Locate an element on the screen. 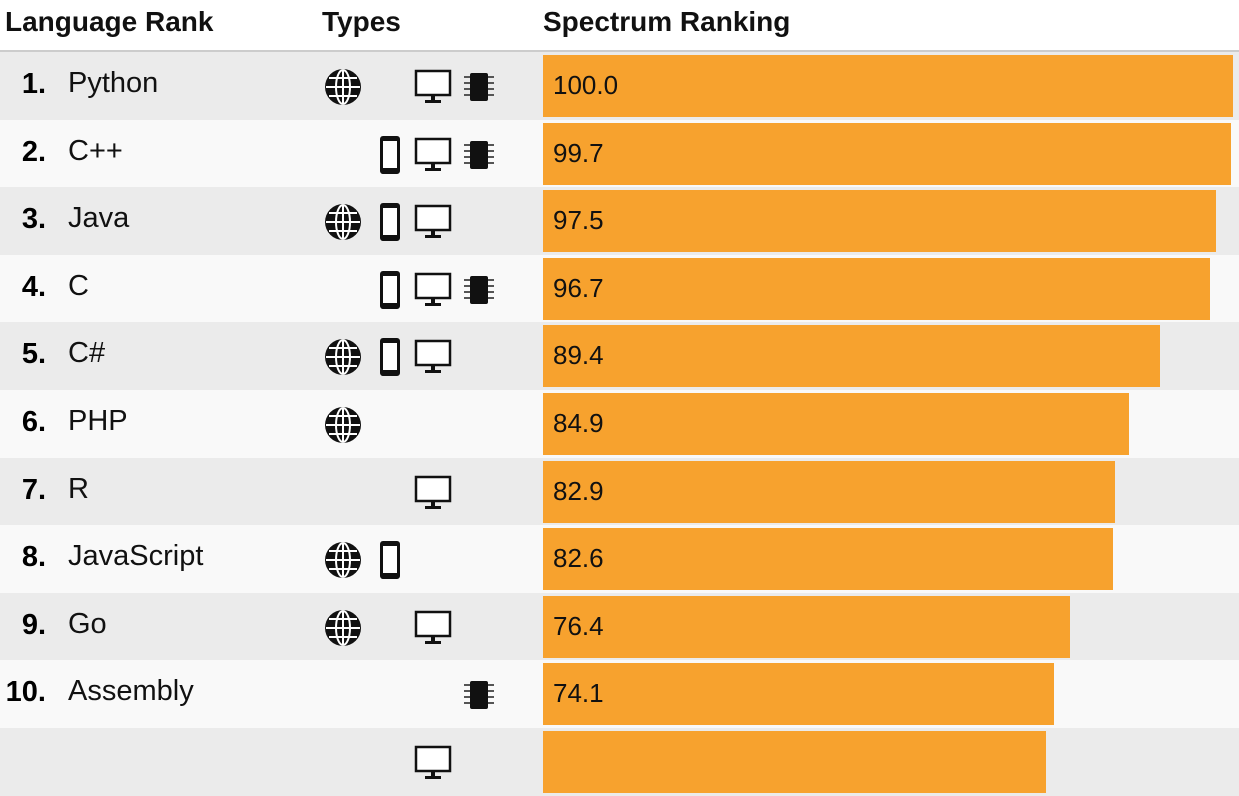 The image size is (1239, 796). table-row: 1. Python 100.0 is located at coordinates (619, 86).